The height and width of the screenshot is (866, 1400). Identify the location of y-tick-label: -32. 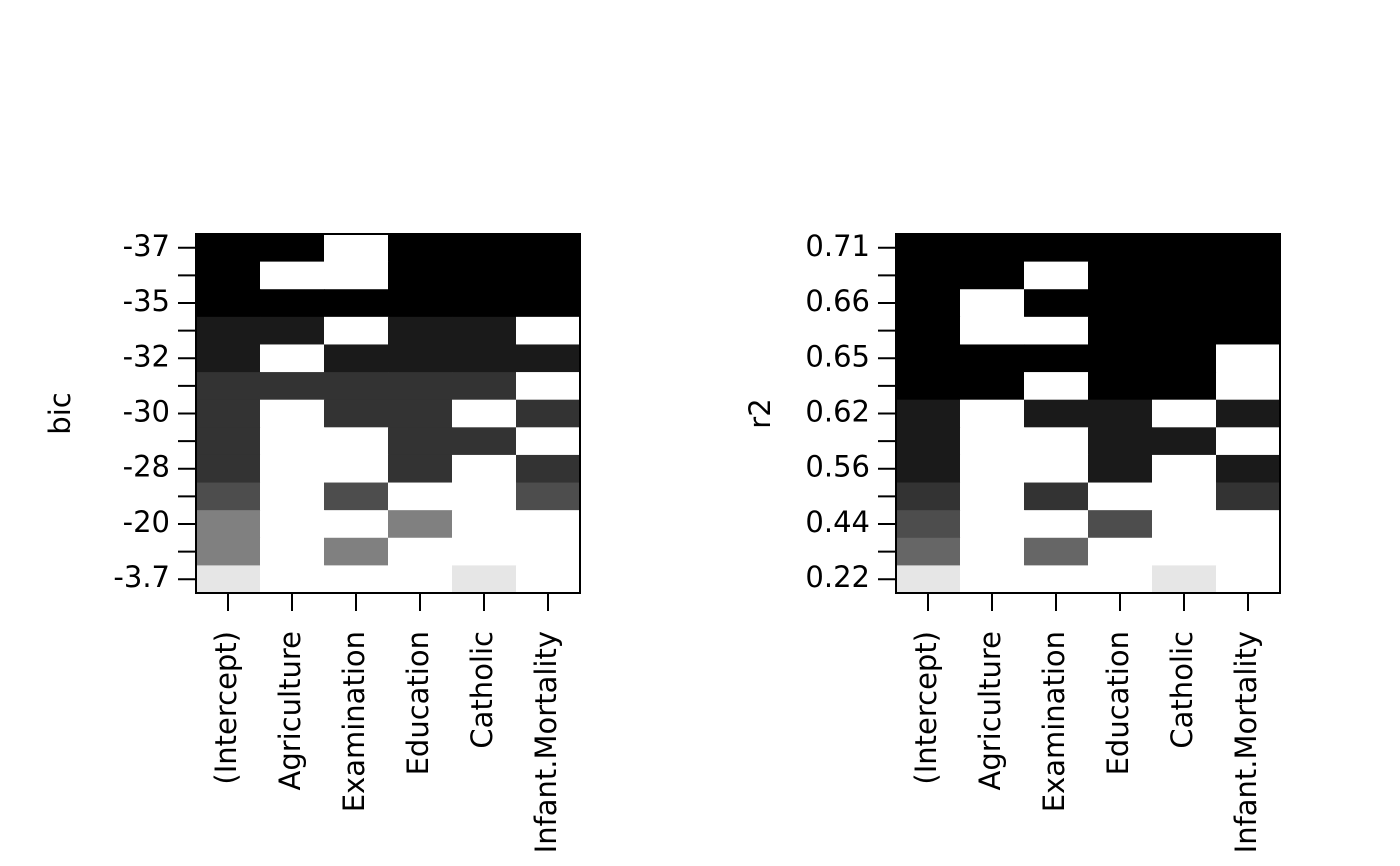
(146, 356).